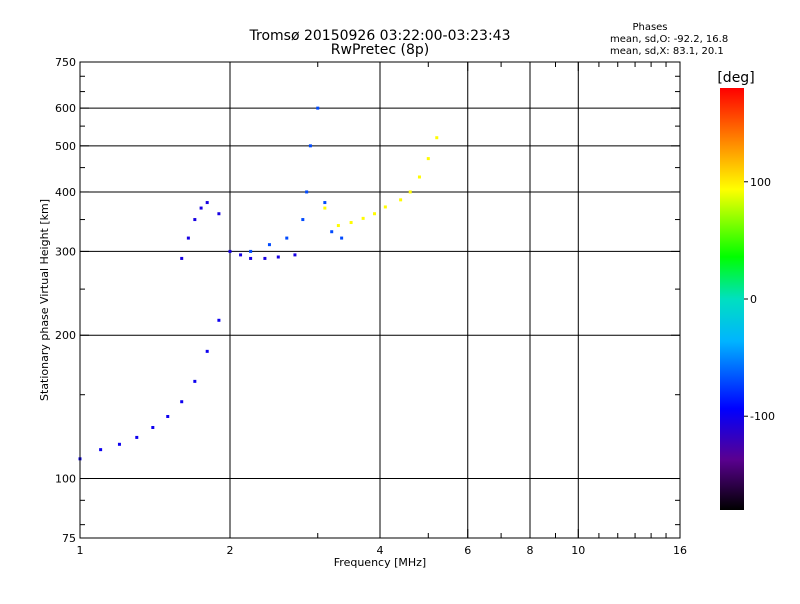 Image resolution: width=800 pixels, height=604 pixels. I want to click on y-tick-label: 200, so click(65, 335).